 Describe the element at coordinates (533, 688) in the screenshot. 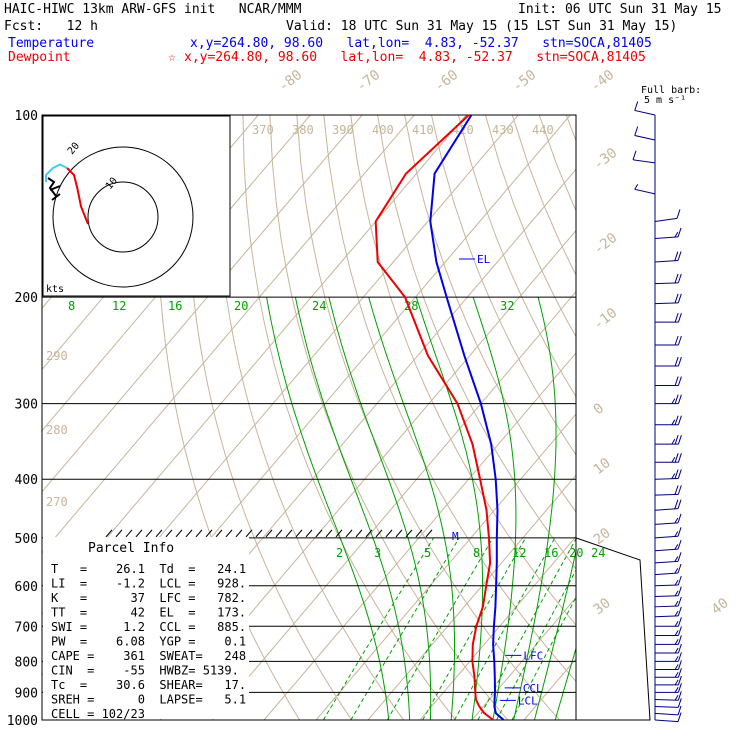

I see `level-label-ccl: CCL` at that location.